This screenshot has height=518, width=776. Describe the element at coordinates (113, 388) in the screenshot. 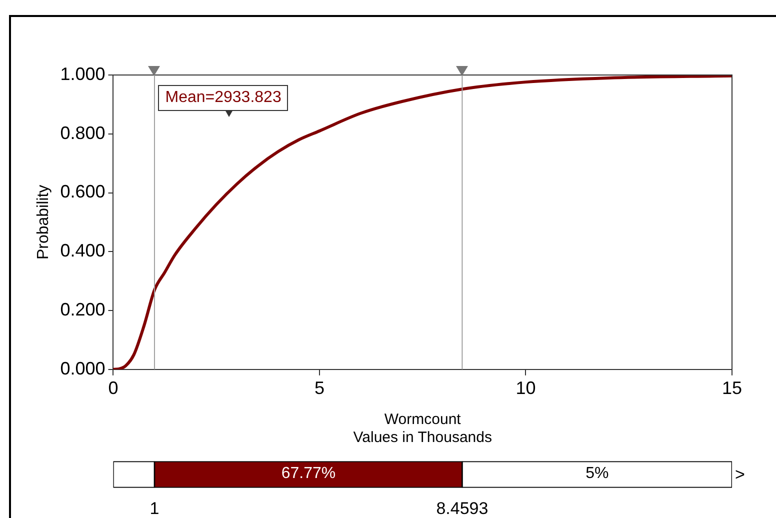

I see `x-tick-label: 0` at that location.